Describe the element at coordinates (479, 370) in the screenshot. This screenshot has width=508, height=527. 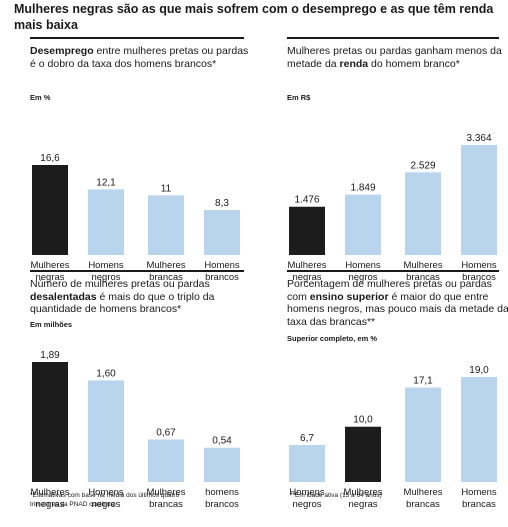
I see `value-label: 19,0` at that location.